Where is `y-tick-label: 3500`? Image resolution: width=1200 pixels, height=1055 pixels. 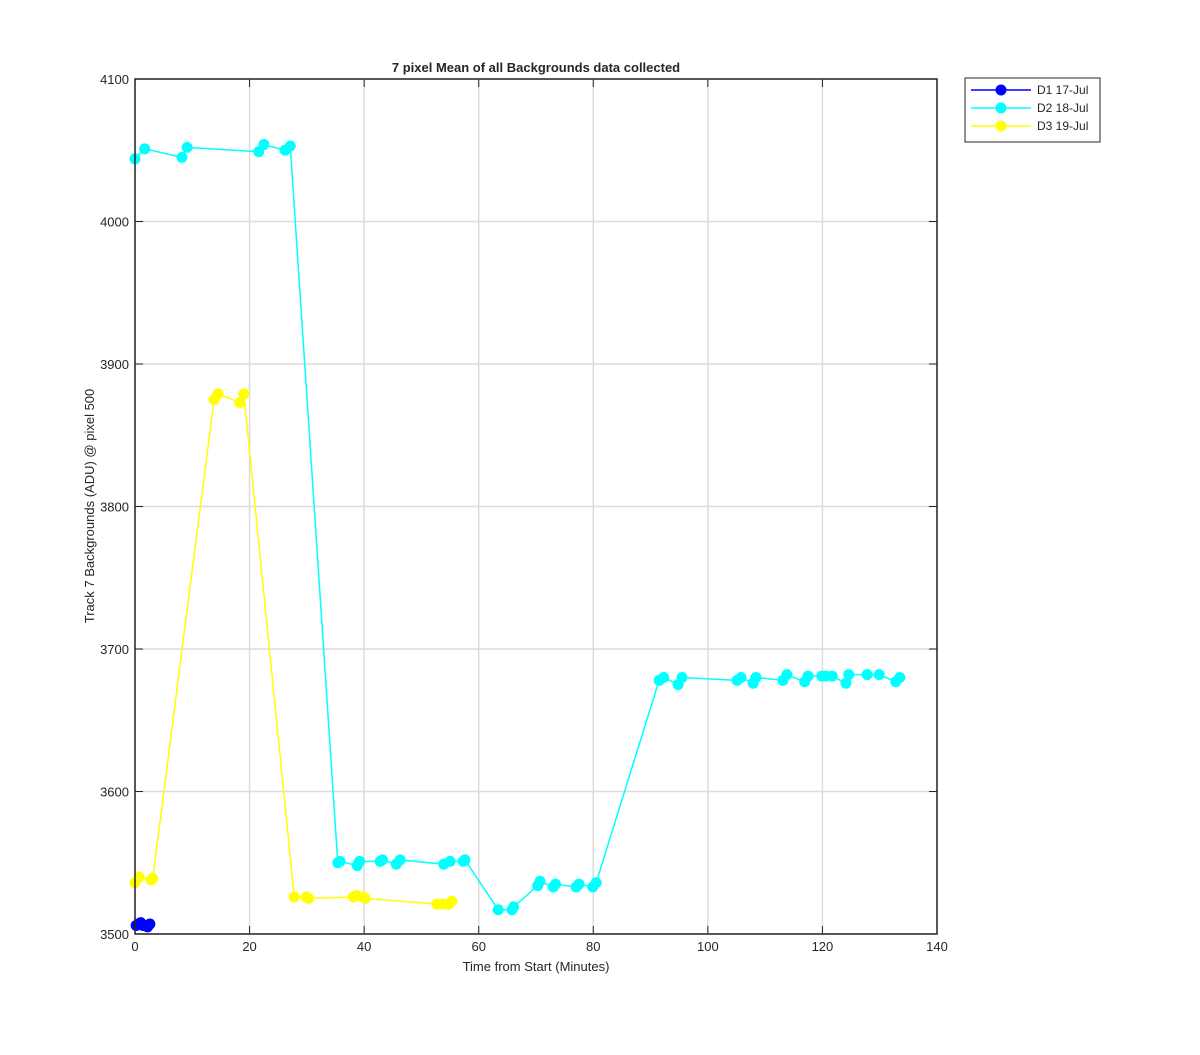 y-tick-label: 3500 is located at coordinates (114, 934).